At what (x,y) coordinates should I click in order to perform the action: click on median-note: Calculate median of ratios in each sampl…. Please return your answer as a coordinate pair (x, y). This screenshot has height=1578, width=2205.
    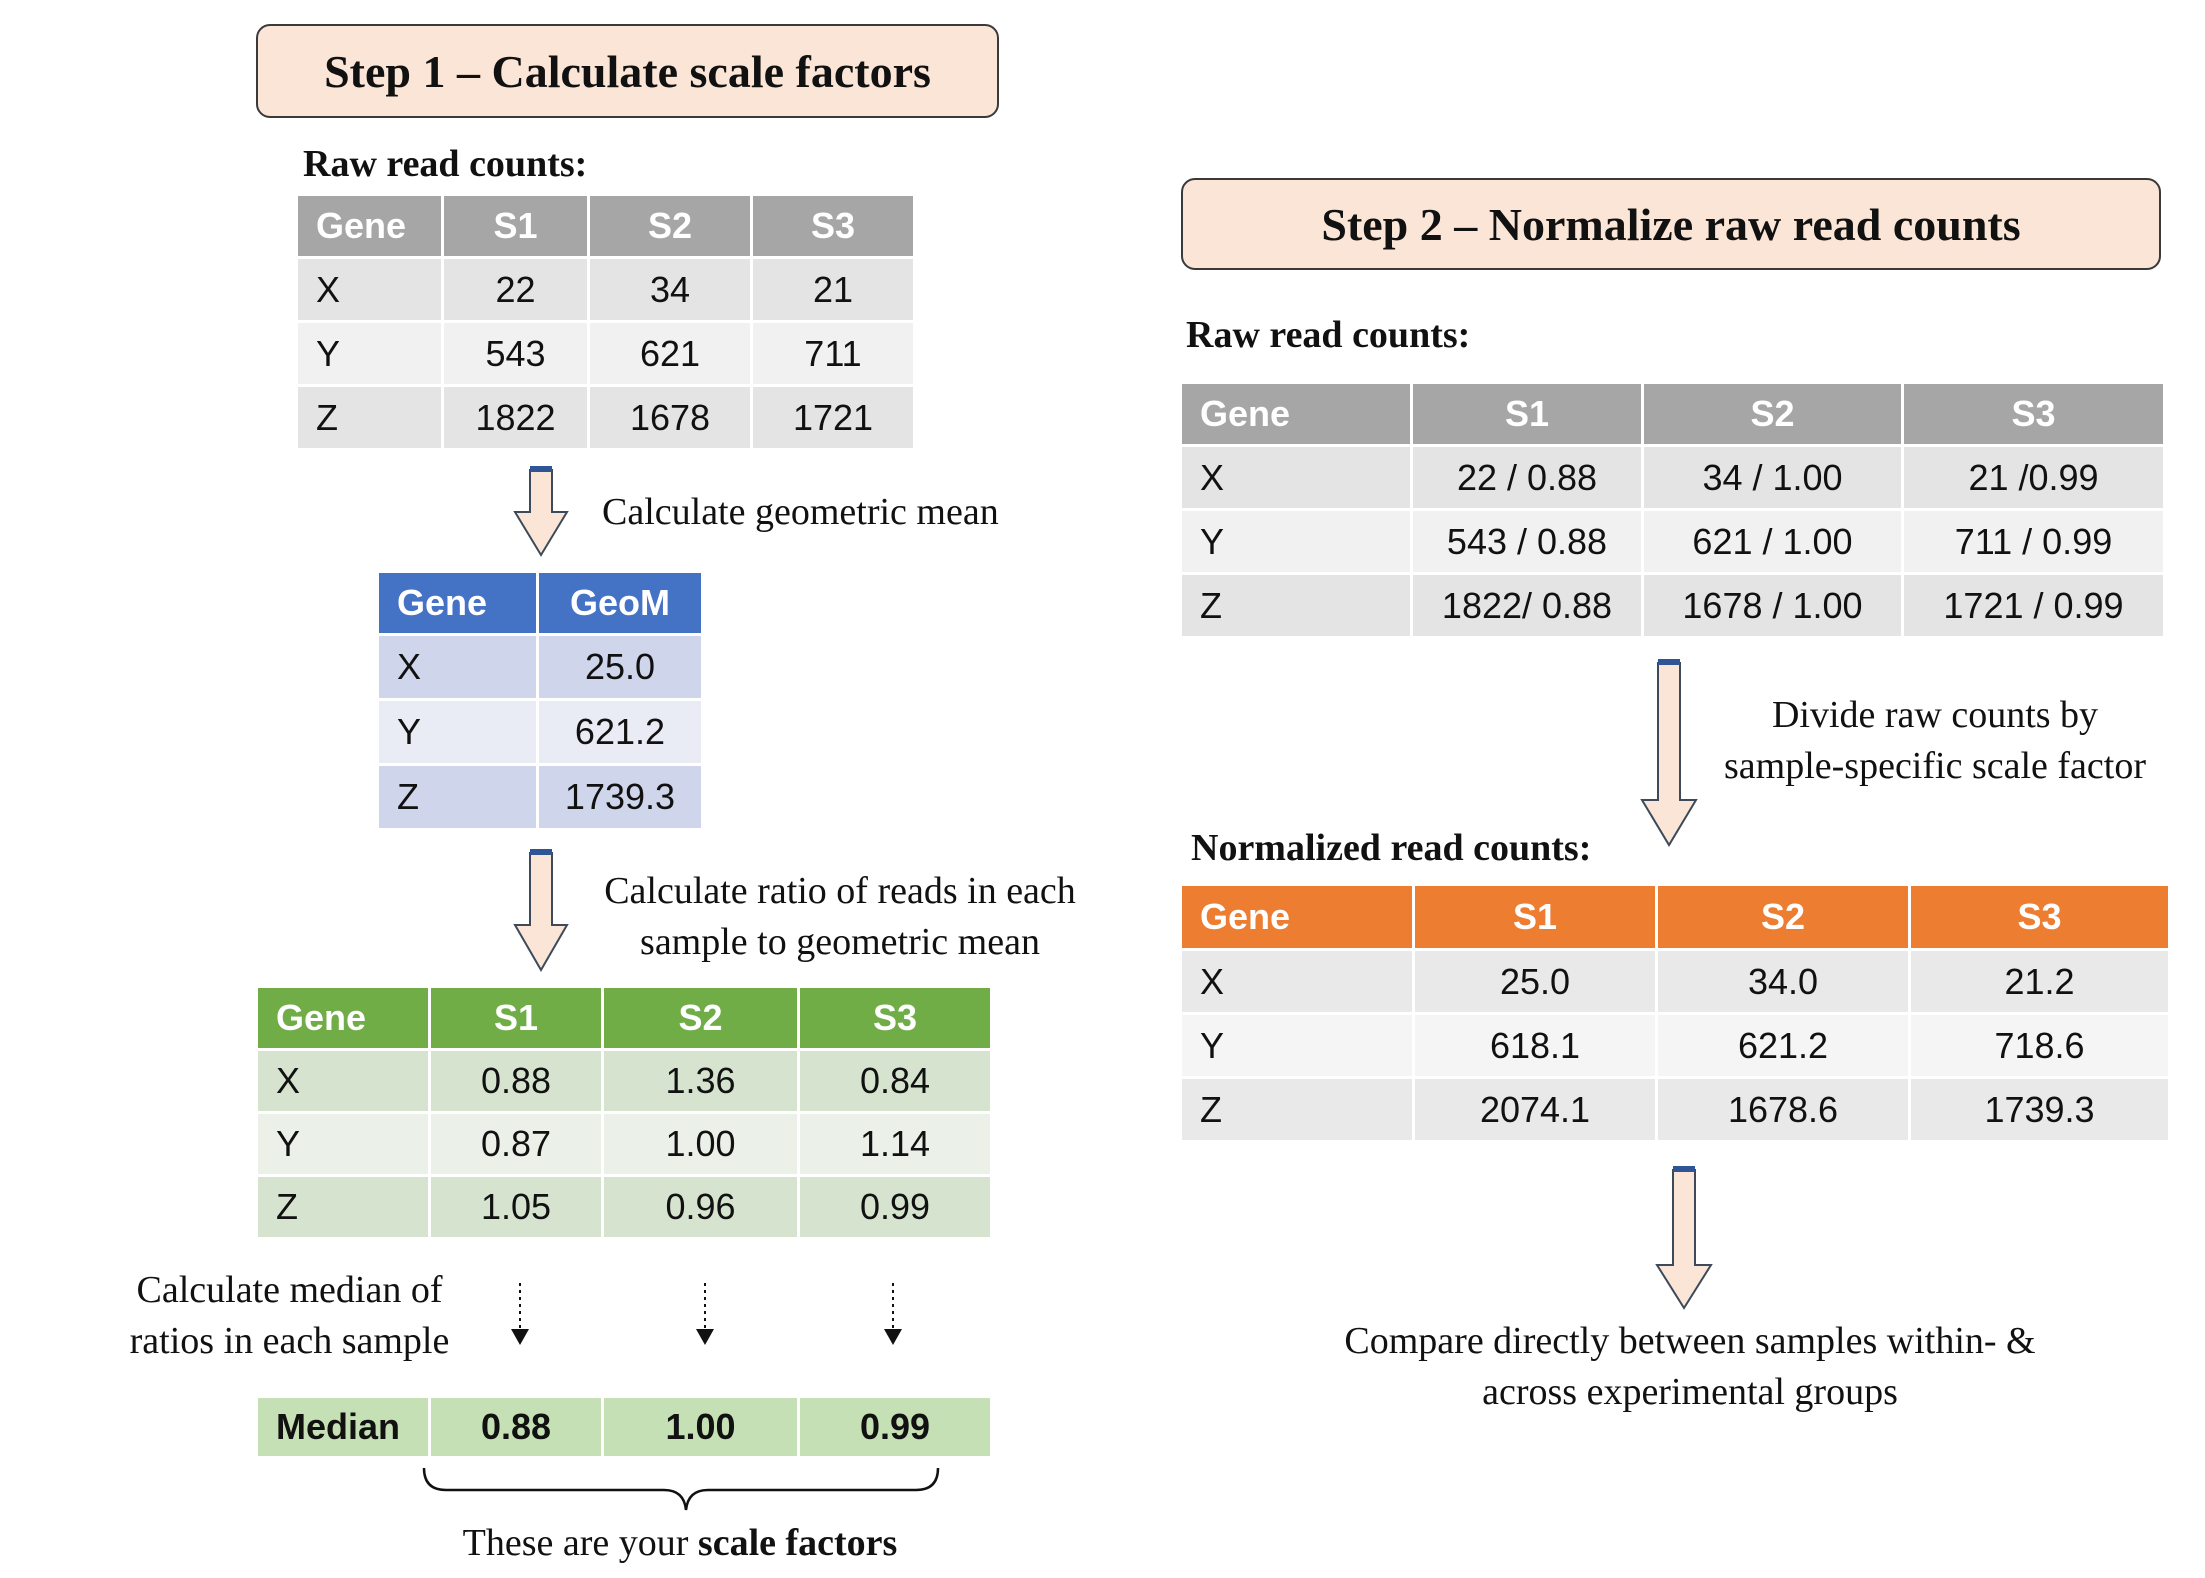
    Looking at the image, I should click on (289, 1316).